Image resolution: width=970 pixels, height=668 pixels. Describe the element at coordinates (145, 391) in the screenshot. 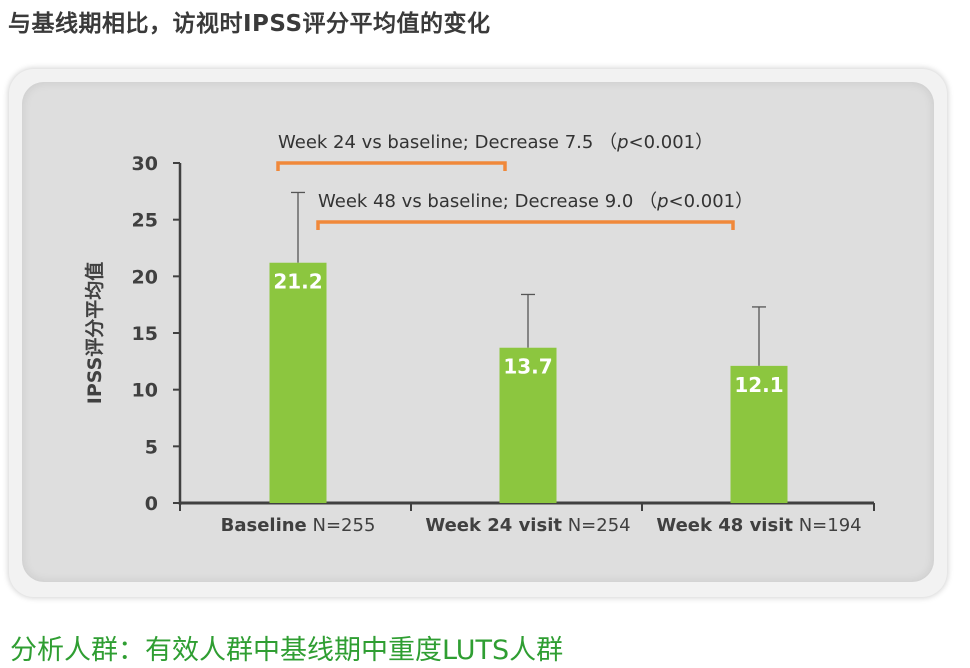

I see `y-tick-label: 10` at that location.